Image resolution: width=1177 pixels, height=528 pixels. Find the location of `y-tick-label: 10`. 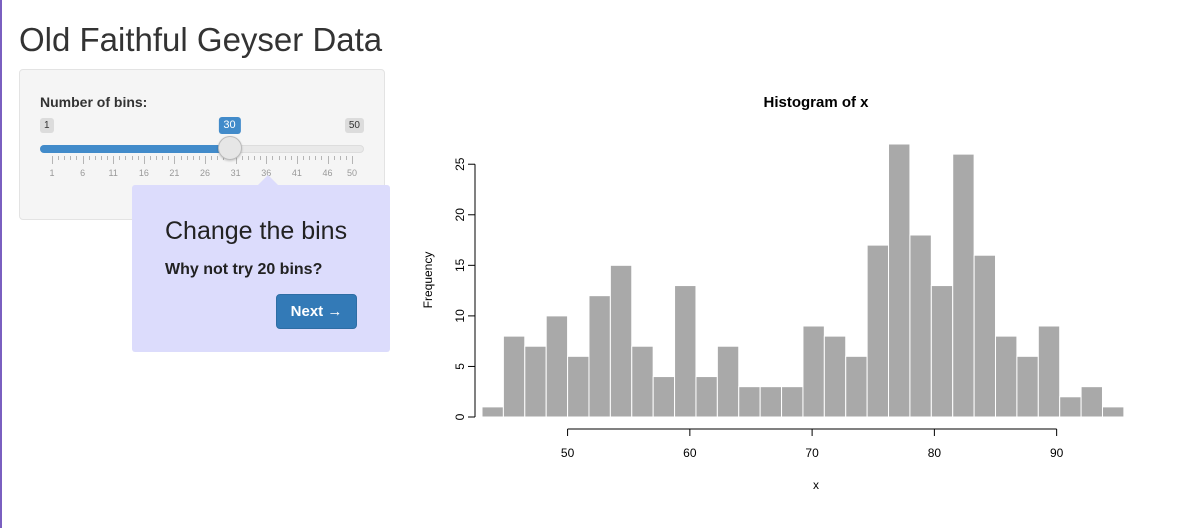

y-tick-label: 10 is located at coordinates (460, 316).